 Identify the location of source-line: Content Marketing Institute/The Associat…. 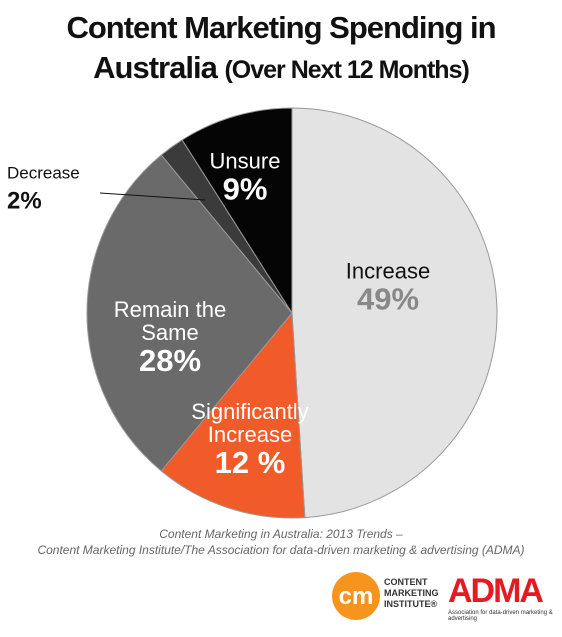
(281, 550).